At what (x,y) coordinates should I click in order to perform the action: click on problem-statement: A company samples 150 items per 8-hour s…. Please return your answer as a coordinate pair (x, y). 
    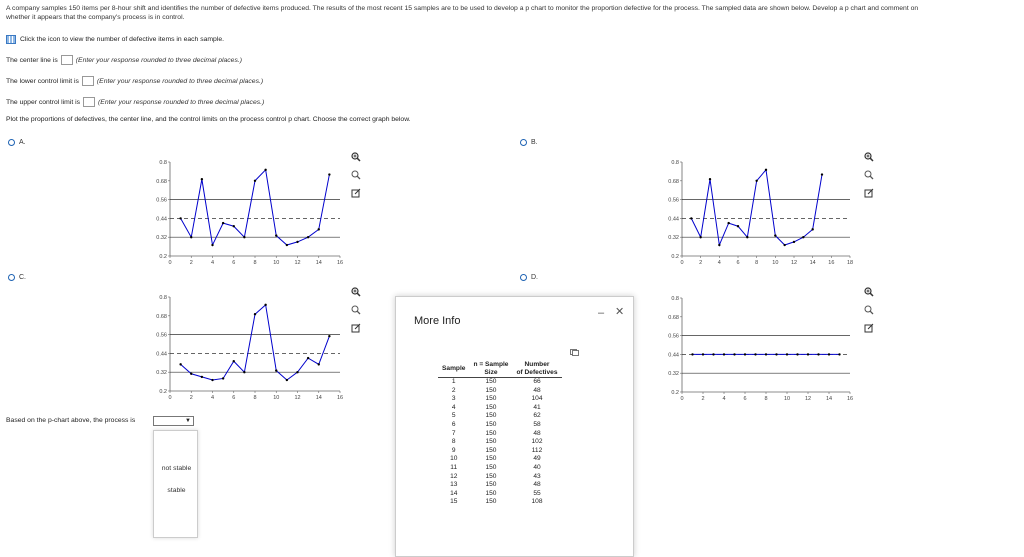
    Looking at the image, I should click on (513, 13).